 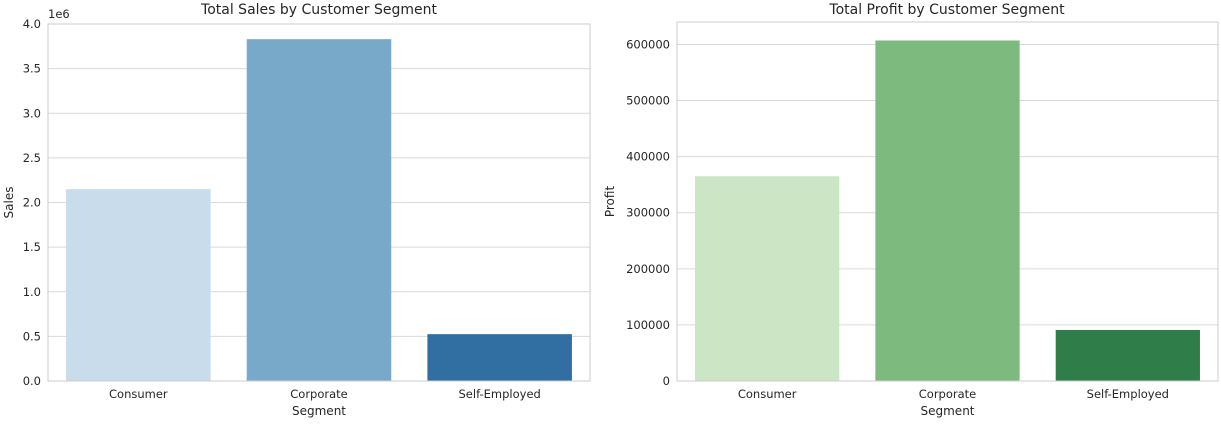 What do you see at coordinates (767, 278) in the screenshot?
I see `profit-bar-consumer` at bounding box center [767, 278].